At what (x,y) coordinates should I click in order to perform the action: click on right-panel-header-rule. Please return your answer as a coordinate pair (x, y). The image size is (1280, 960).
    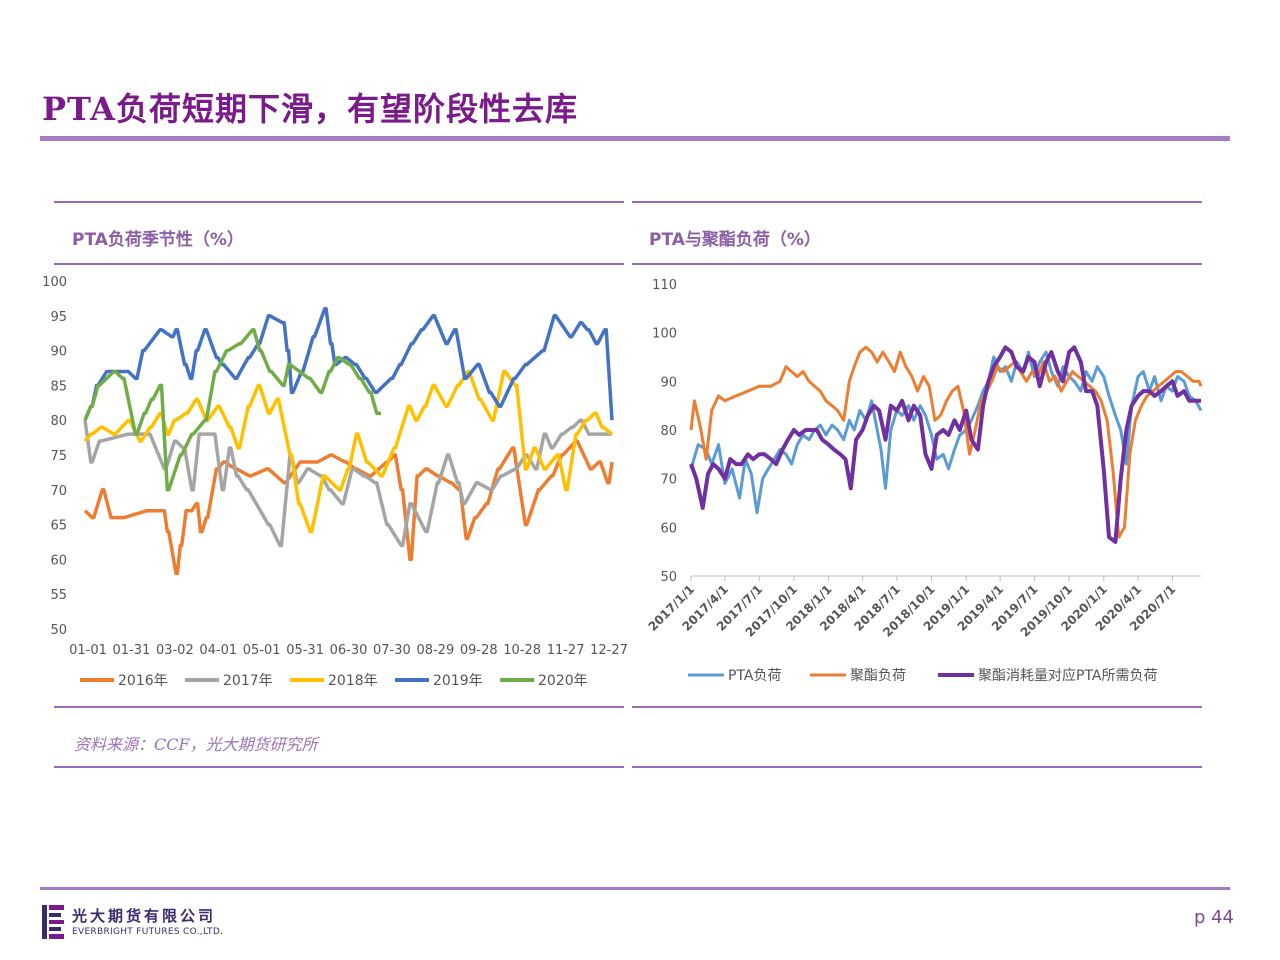
    Looking at the image, I should click on (917, 264).